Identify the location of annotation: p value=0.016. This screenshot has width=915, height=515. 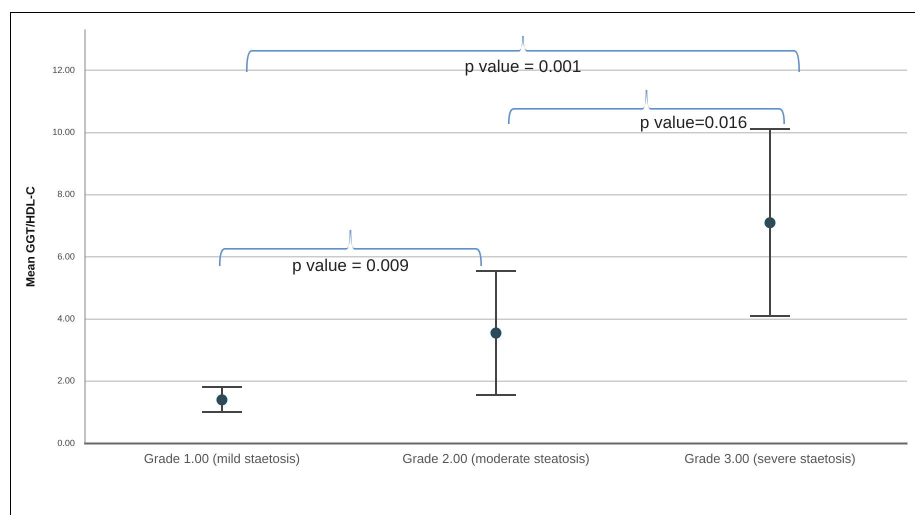
(694, 123).